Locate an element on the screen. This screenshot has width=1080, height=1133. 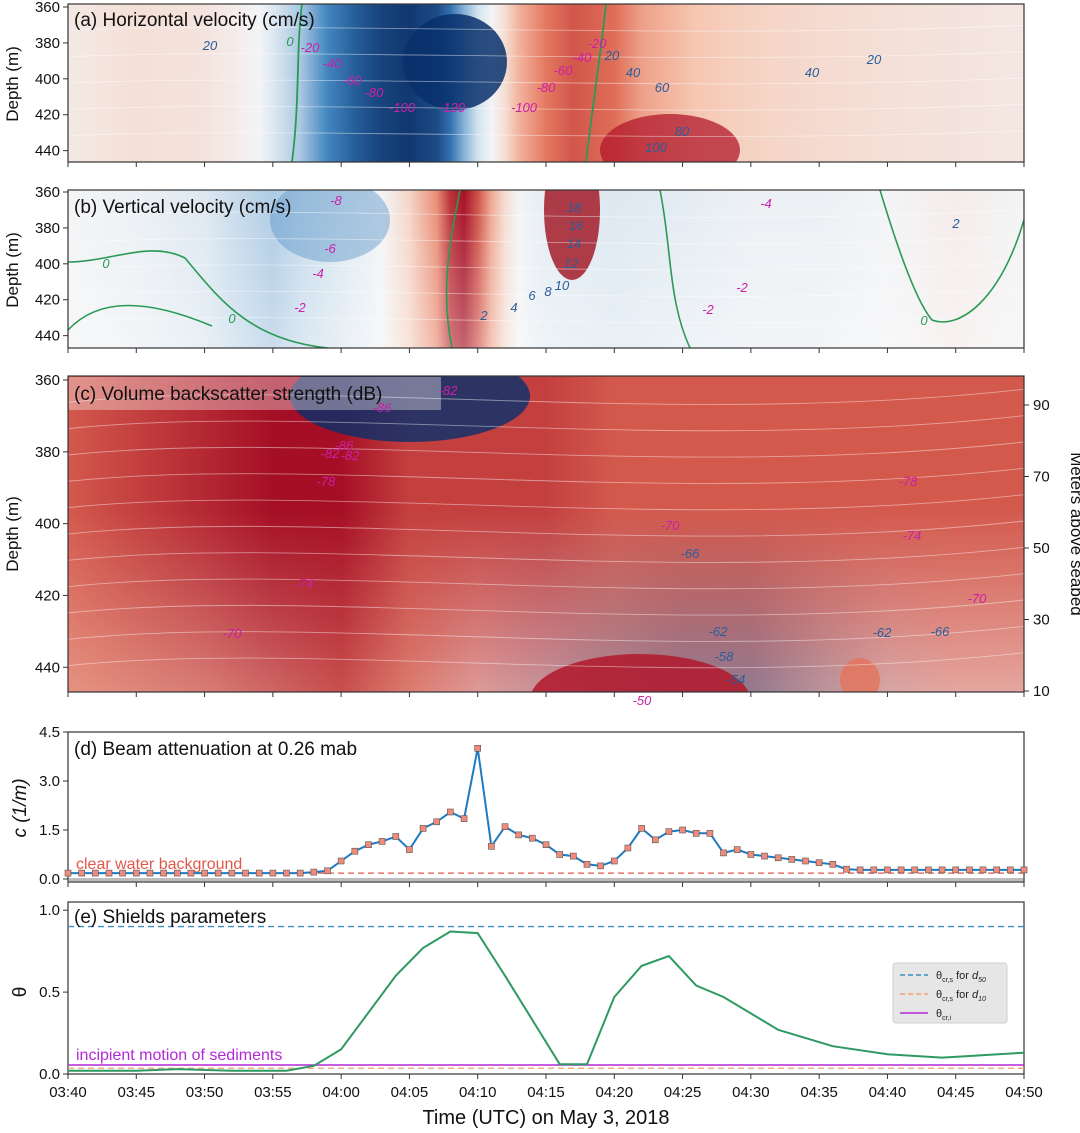
y-tick-label: 10 is located at coordinates (1041, 691).